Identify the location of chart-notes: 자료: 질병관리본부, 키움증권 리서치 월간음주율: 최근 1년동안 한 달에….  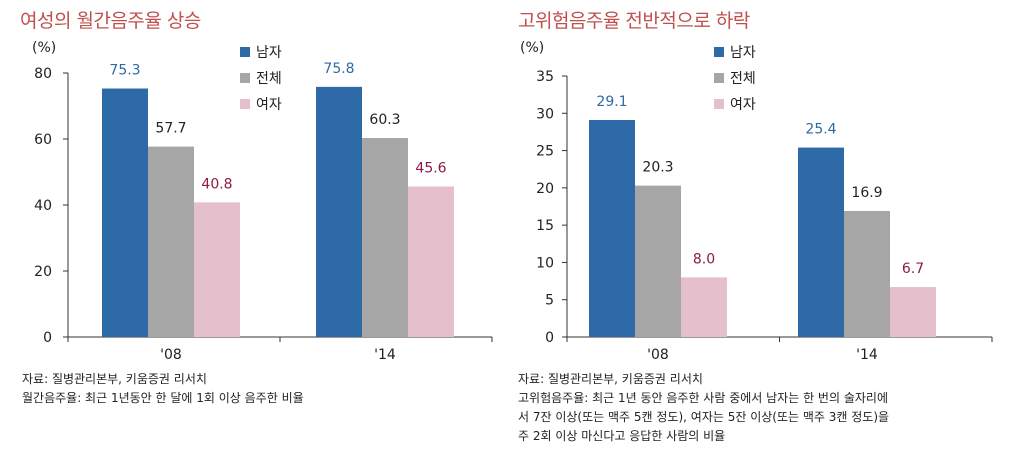
(163, 389).